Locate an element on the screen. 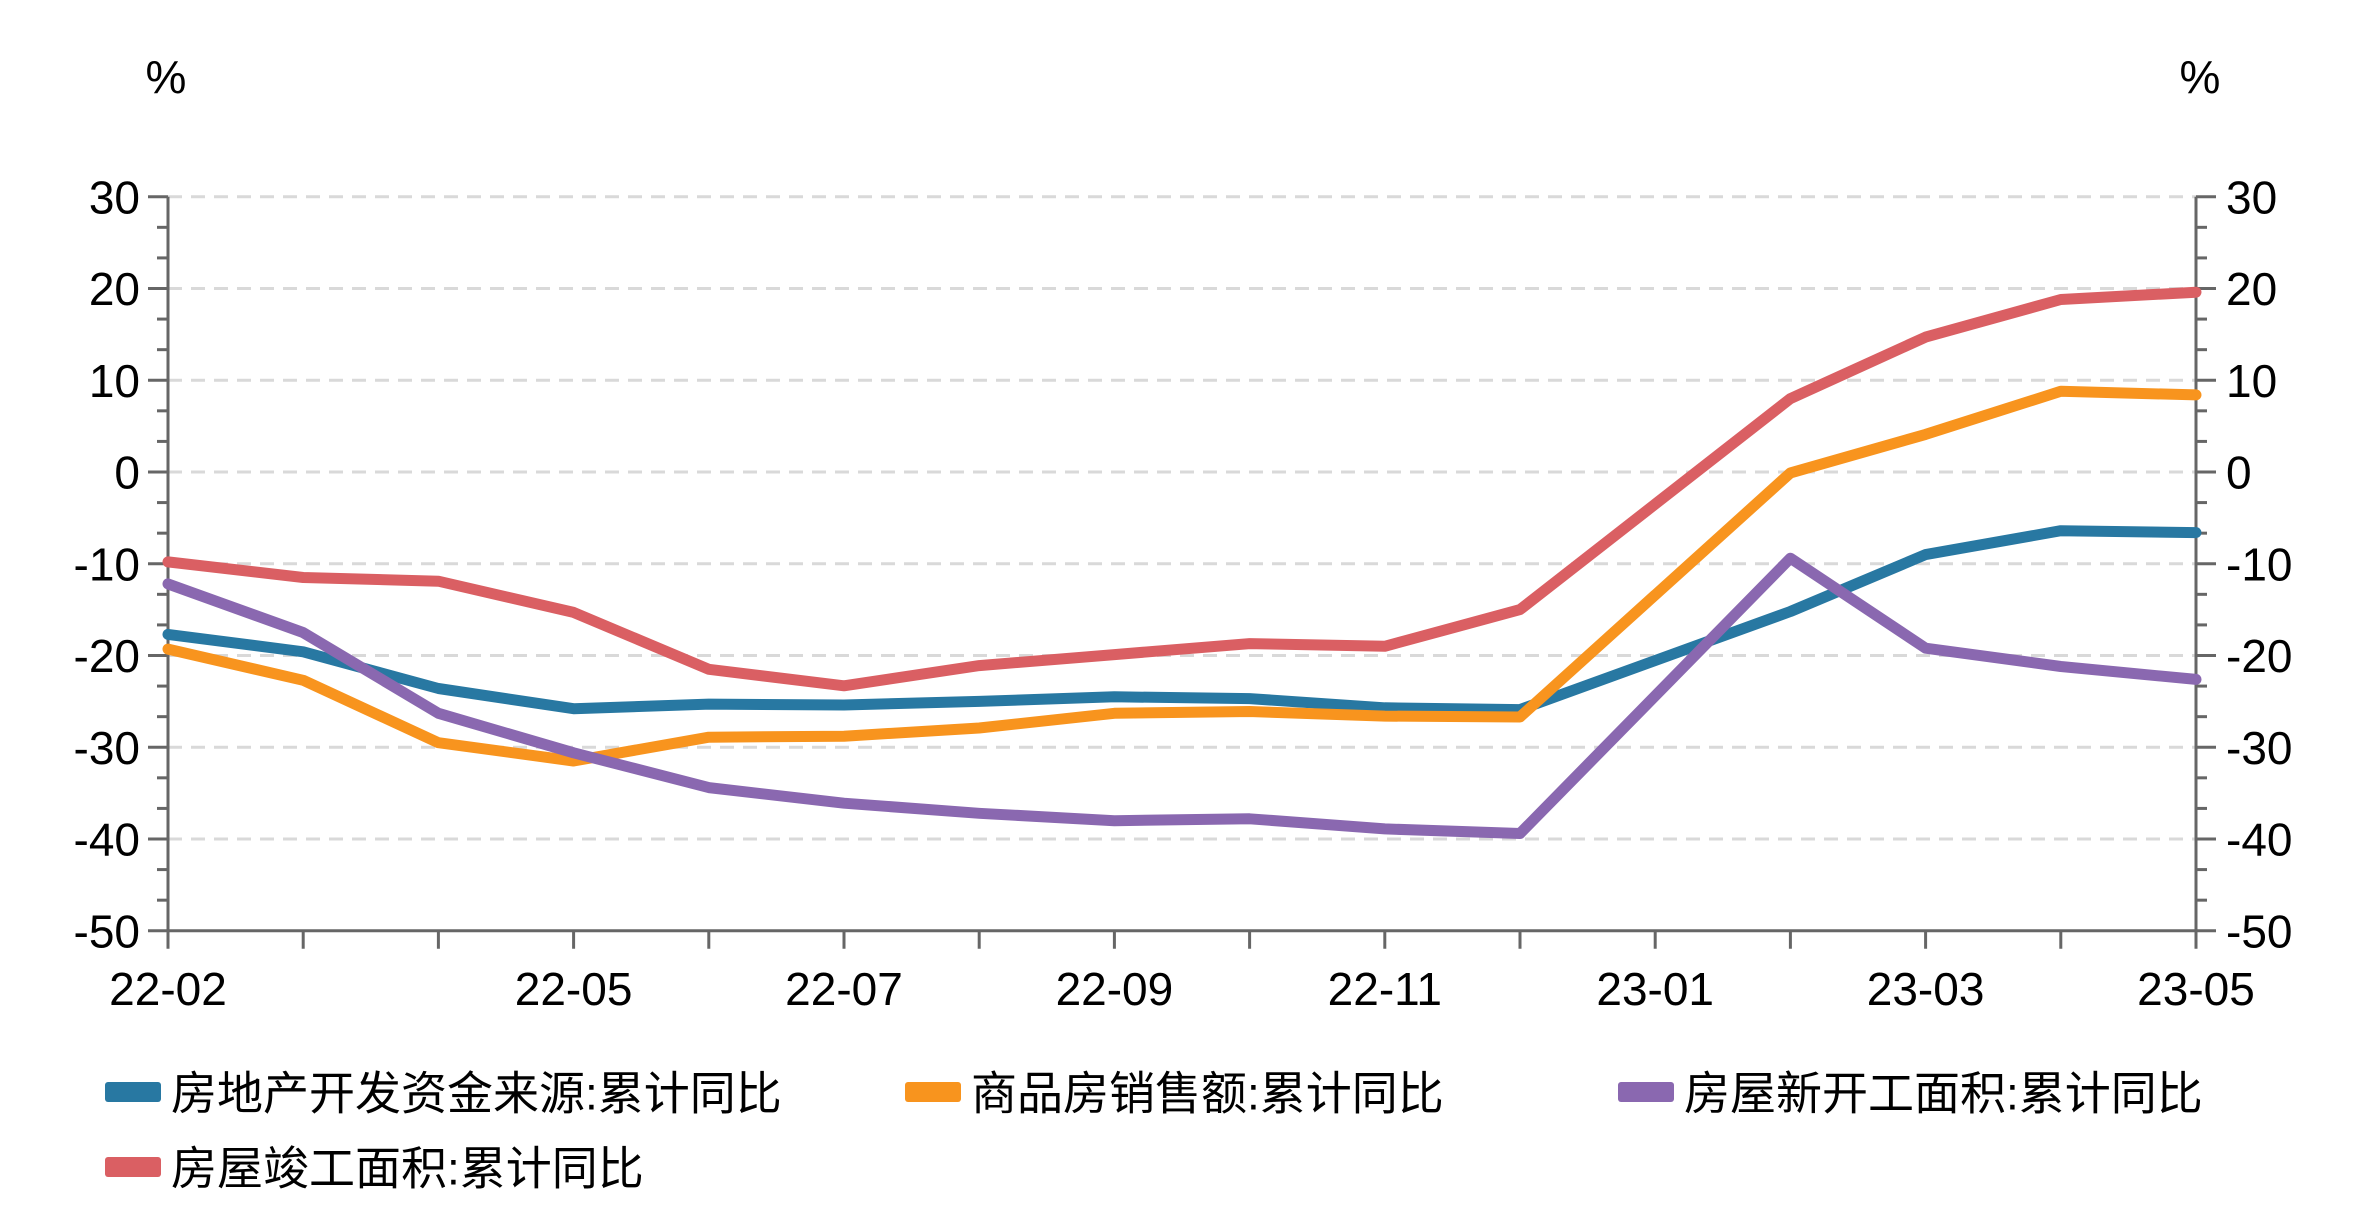 The image size is (2359, 1222). y-axis-label-right: 30 is located at coordinates (2251, 197).